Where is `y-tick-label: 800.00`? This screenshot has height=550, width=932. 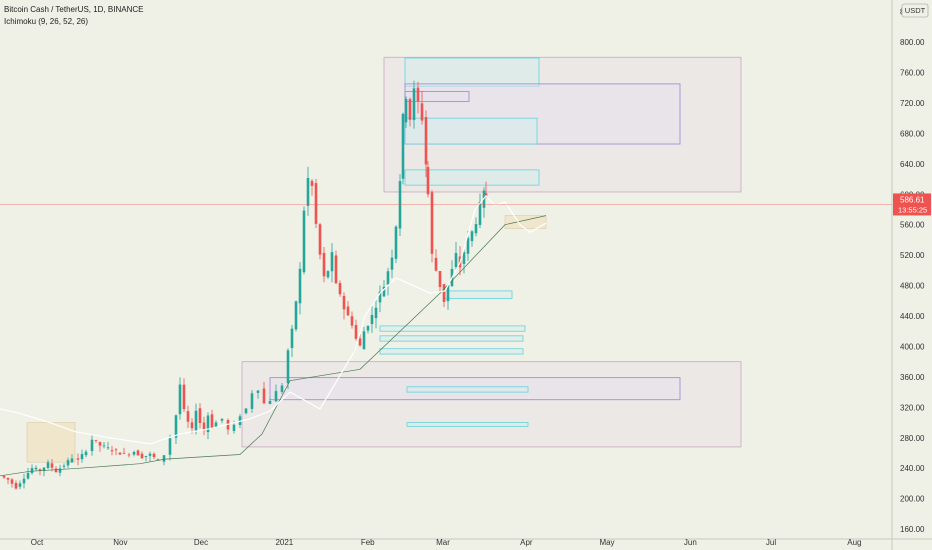
y-tick-label: 800.00 is located at coordinates (912, 42).